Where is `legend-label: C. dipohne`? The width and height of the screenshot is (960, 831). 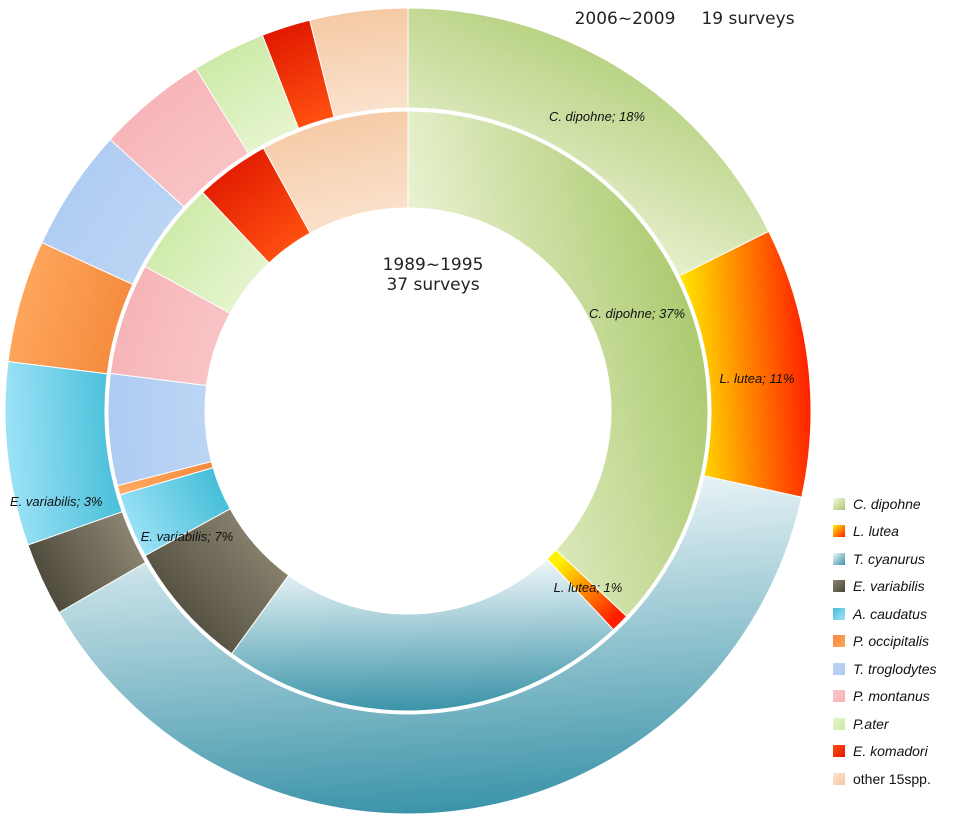
legend-label: C. dipohne is located at coordinates (887, 503).